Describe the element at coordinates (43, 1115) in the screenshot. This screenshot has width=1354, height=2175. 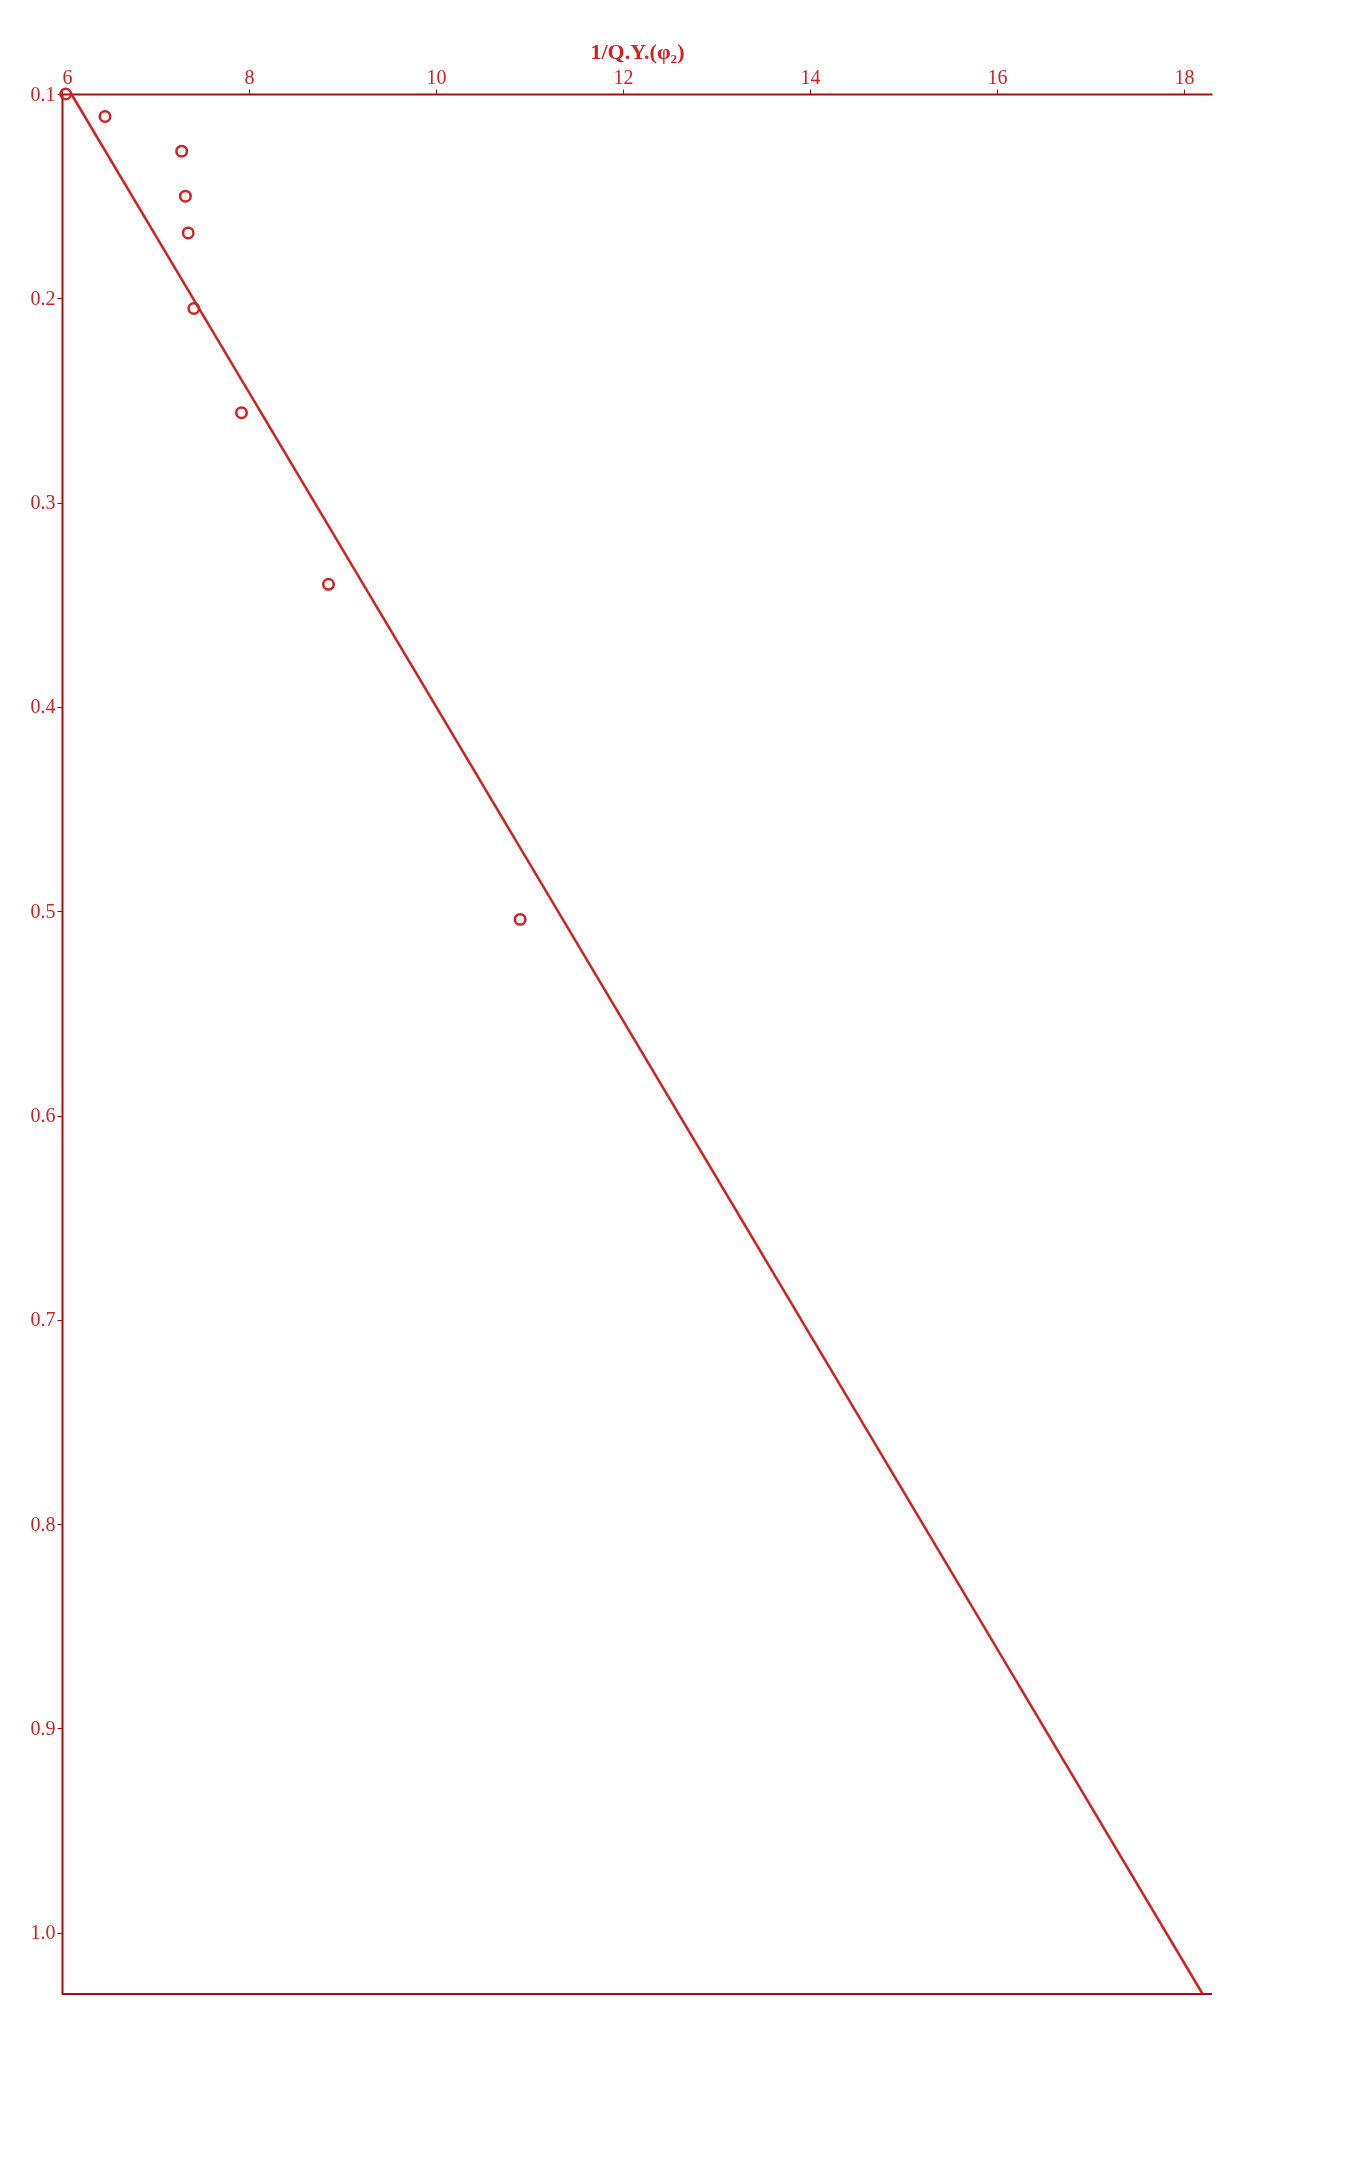
I see `y-tick-label: 0.6` at that location.